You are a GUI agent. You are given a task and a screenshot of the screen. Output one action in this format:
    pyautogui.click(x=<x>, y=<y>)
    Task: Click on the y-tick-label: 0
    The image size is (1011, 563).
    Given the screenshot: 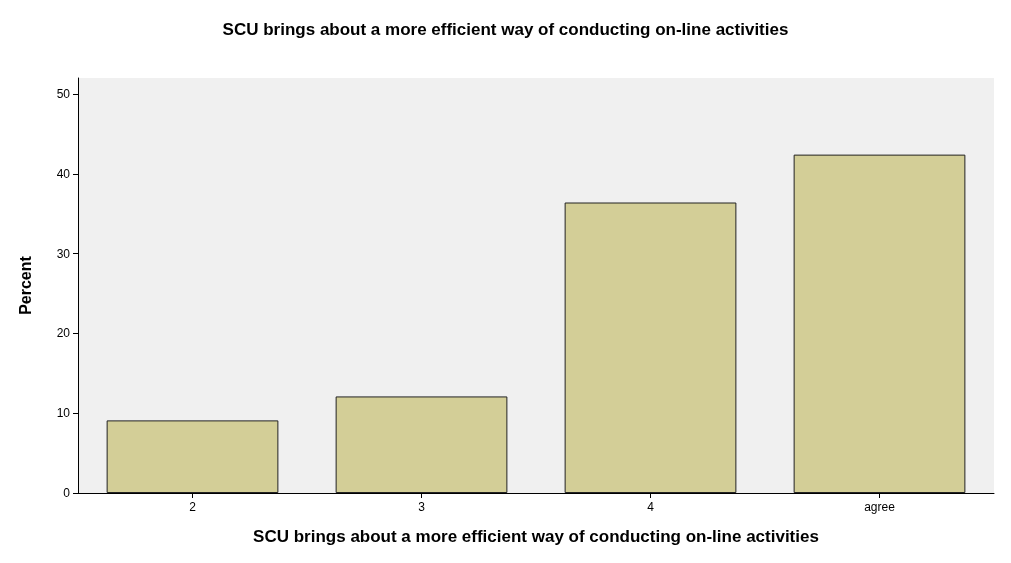 What is the action you would take?
    pyautogui.click(x=67, y=493)
    